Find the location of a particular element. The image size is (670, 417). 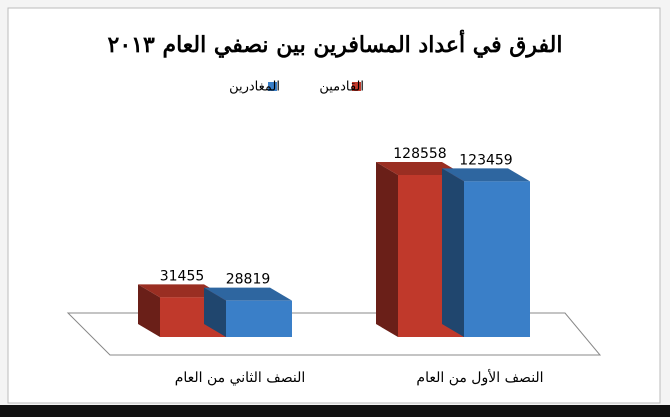

legend-label: المغادرين is located at coordinates (254, 87).